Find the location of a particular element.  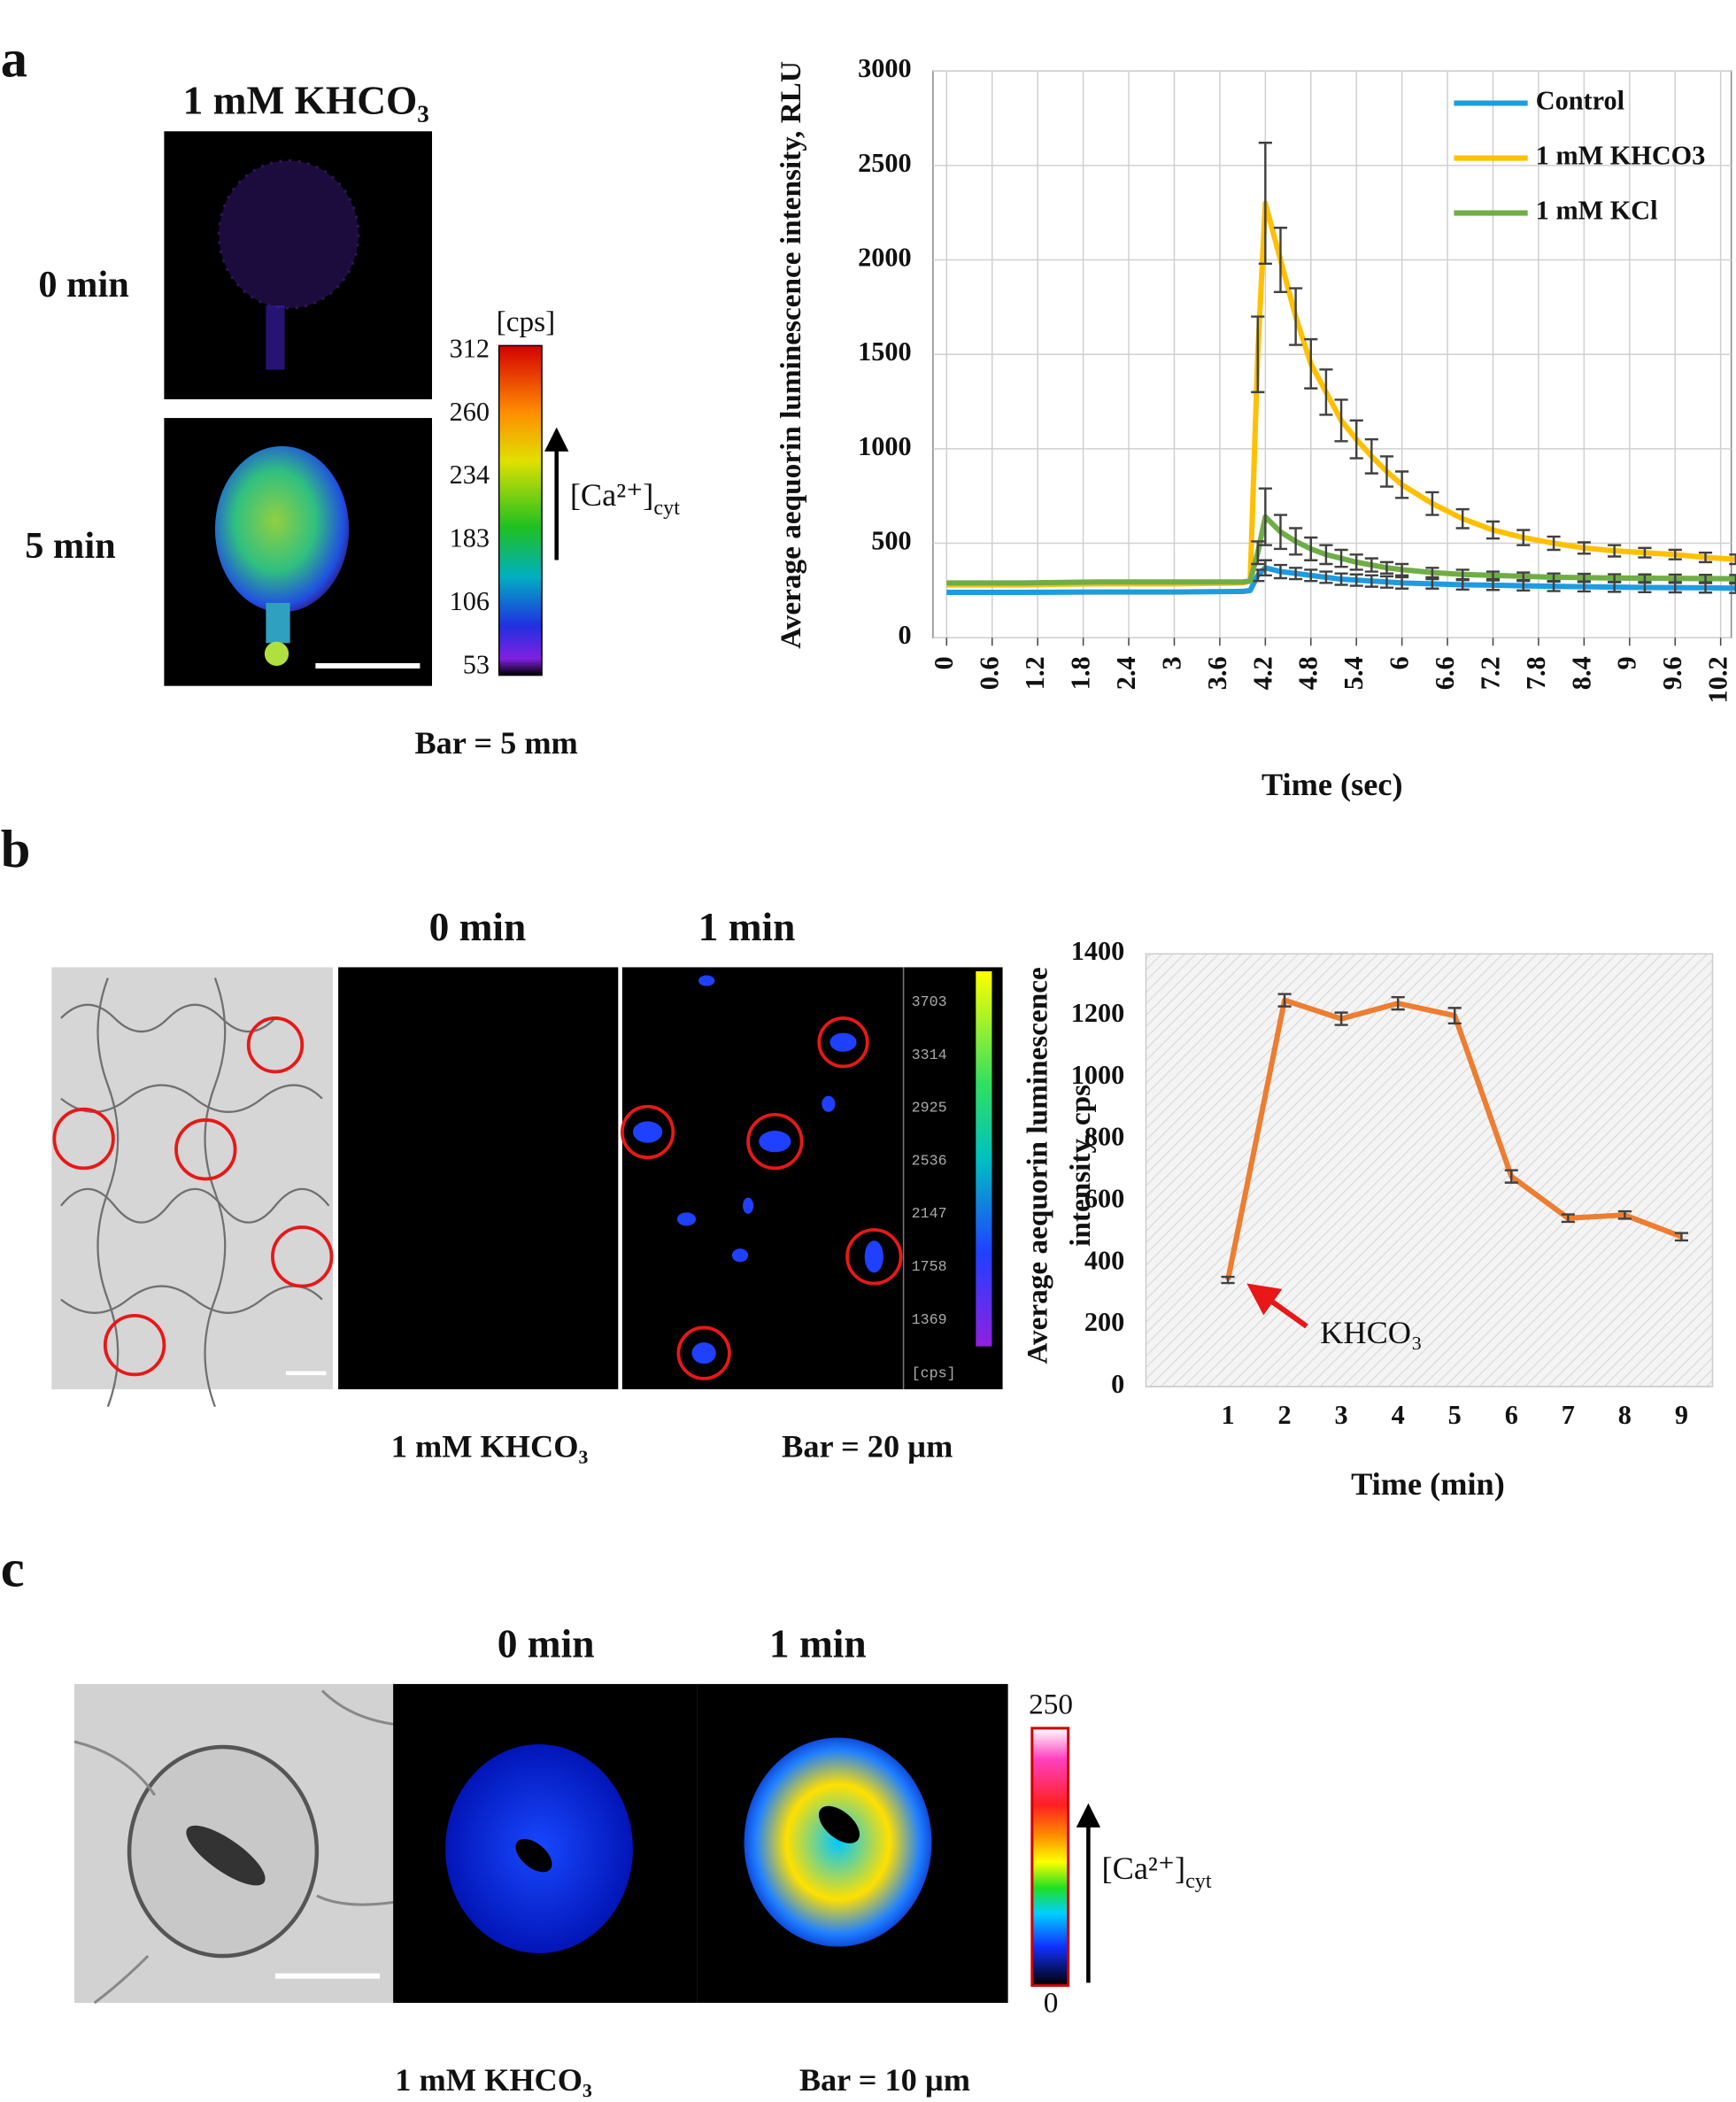

y-tick-label: 400 is located at coordinates (1104, 1260).